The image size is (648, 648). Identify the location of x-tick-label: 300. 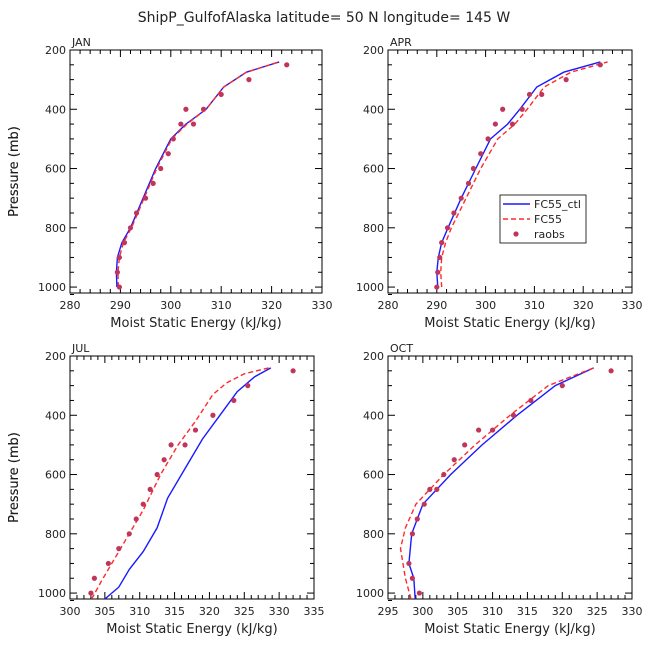
(70, 611).